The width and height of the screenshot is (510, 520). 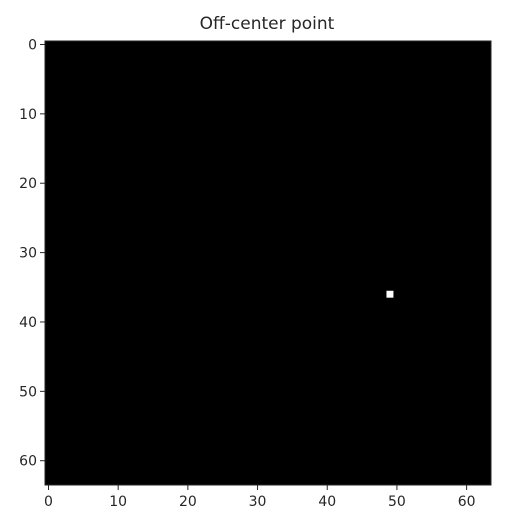 What do you see at coordinates (28, 254) in the screenshot?
I see `y-tick-label: 30` at bounding box center [28, 254].